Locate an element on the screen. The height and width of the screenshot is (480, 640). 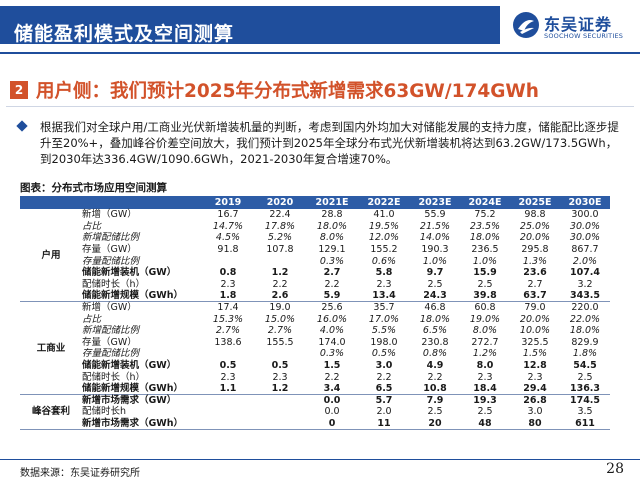
table-cell: 4.5% is located at coordinates (228, 238).